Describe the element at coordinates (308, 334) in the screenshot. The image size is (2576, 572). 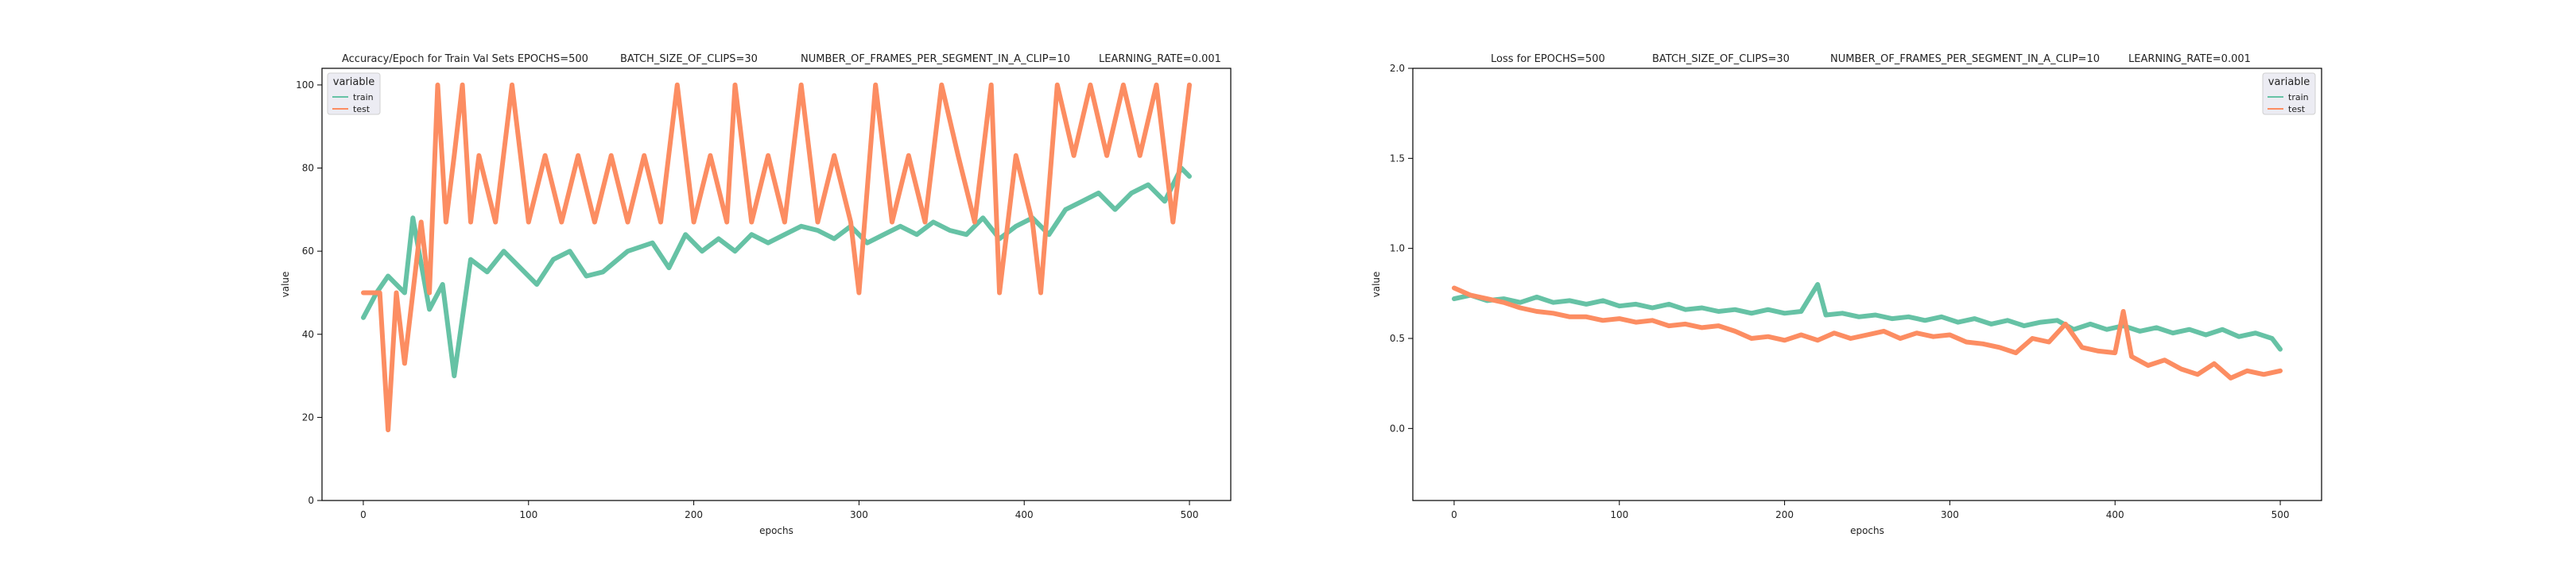
I see `y-tick-label: 40` at that location.